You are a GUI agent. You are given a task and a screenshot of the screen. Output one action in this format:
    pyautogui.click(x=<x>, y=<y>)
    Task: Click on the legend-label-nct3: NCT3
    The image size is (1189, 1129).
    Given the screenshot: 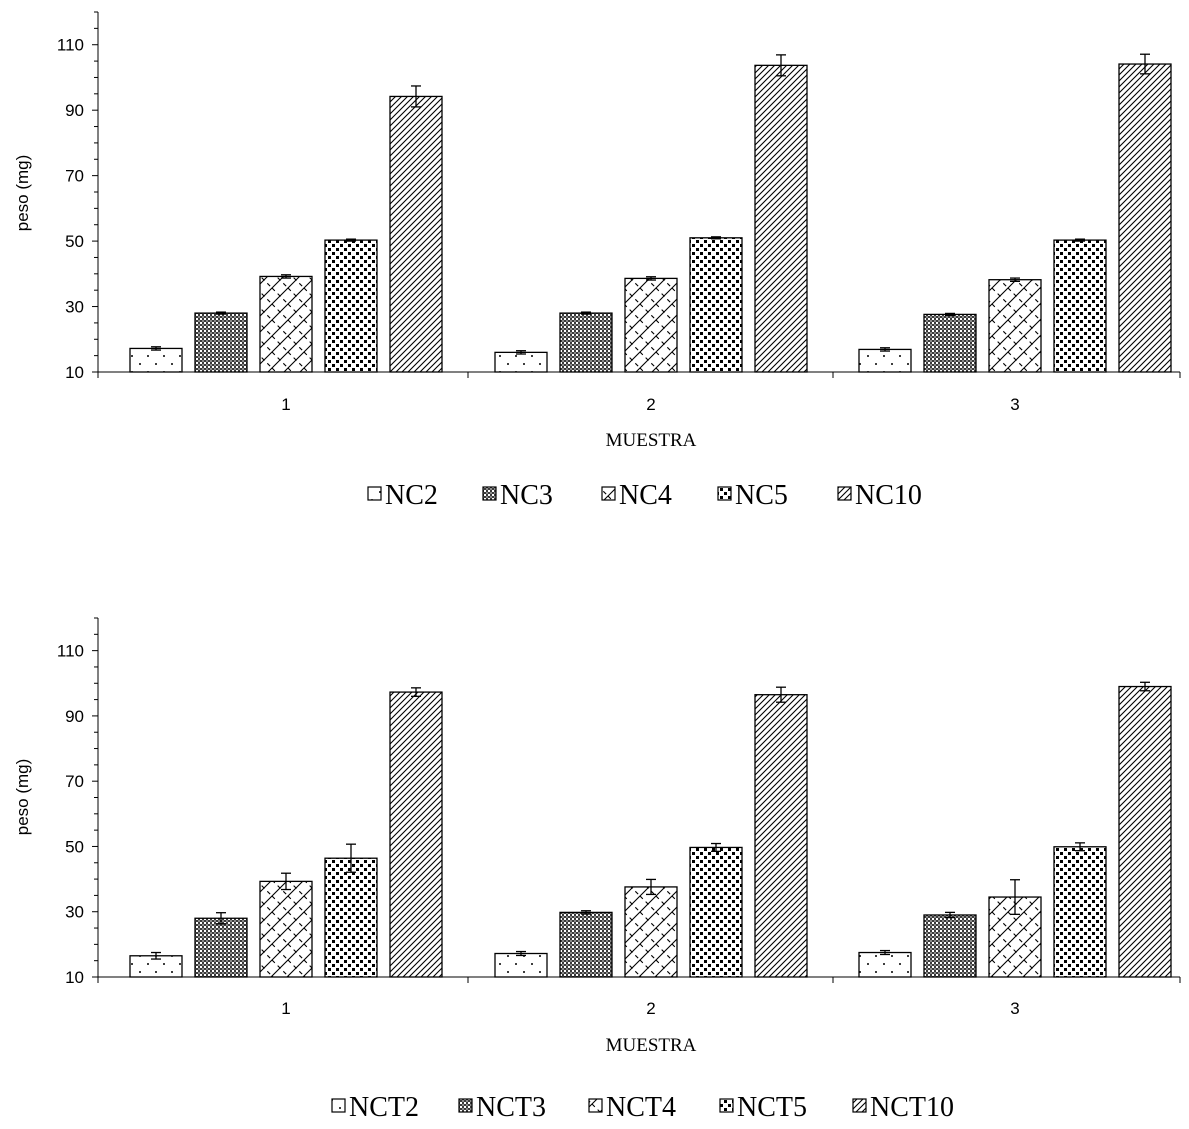 What is the action you would take?
    pyautogui.click(x=511, y=1107)
    